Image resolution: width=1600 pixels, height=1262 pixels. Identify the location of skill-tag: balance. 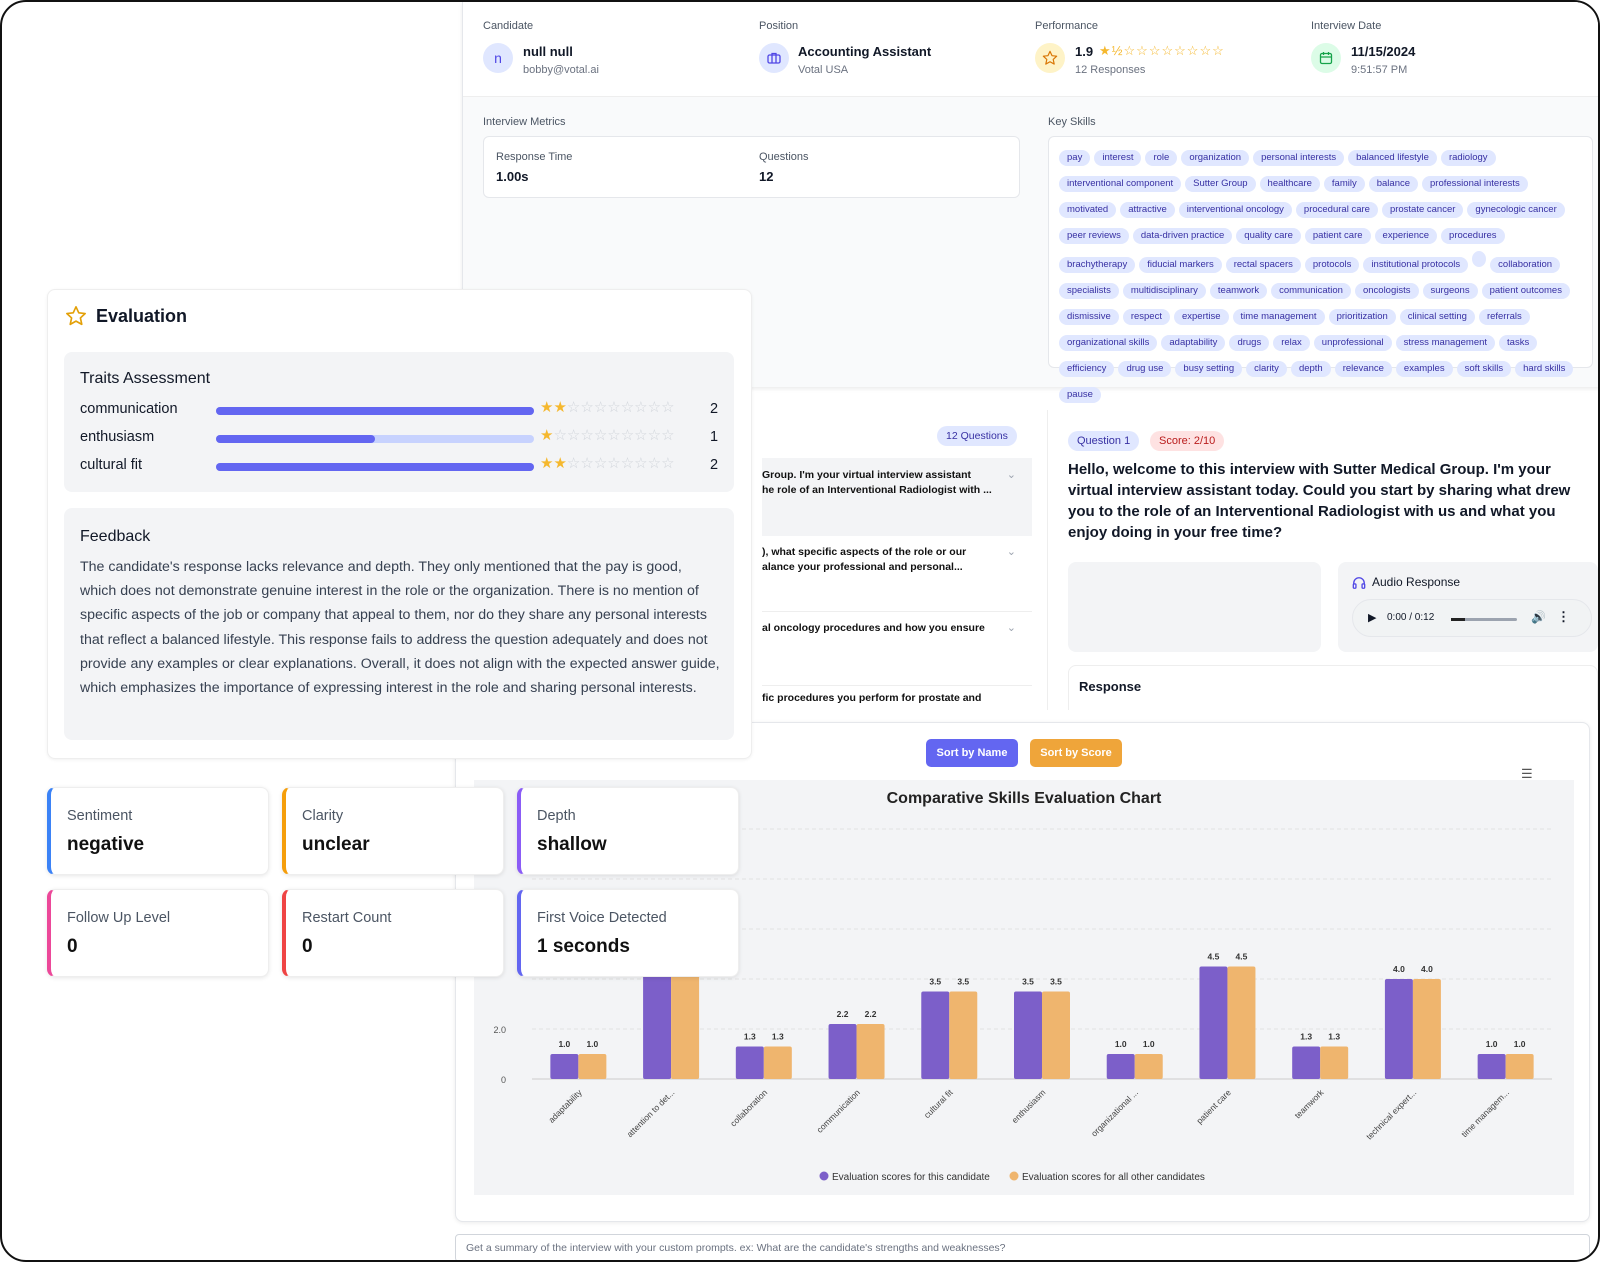
(1393, 184).